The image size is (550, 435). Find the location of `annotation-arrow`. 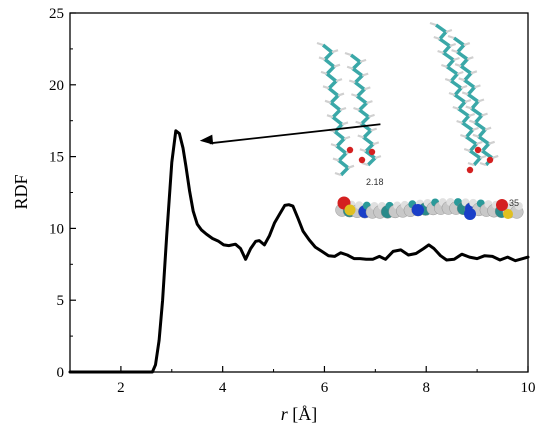

annotation-arrow is located at coordinates (290, 134).